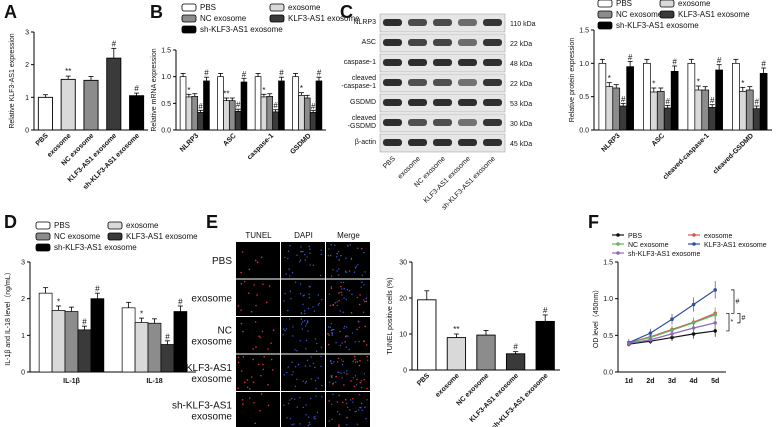  I want to click on blot-kda-label: 48 kDa, so click(521, 64).